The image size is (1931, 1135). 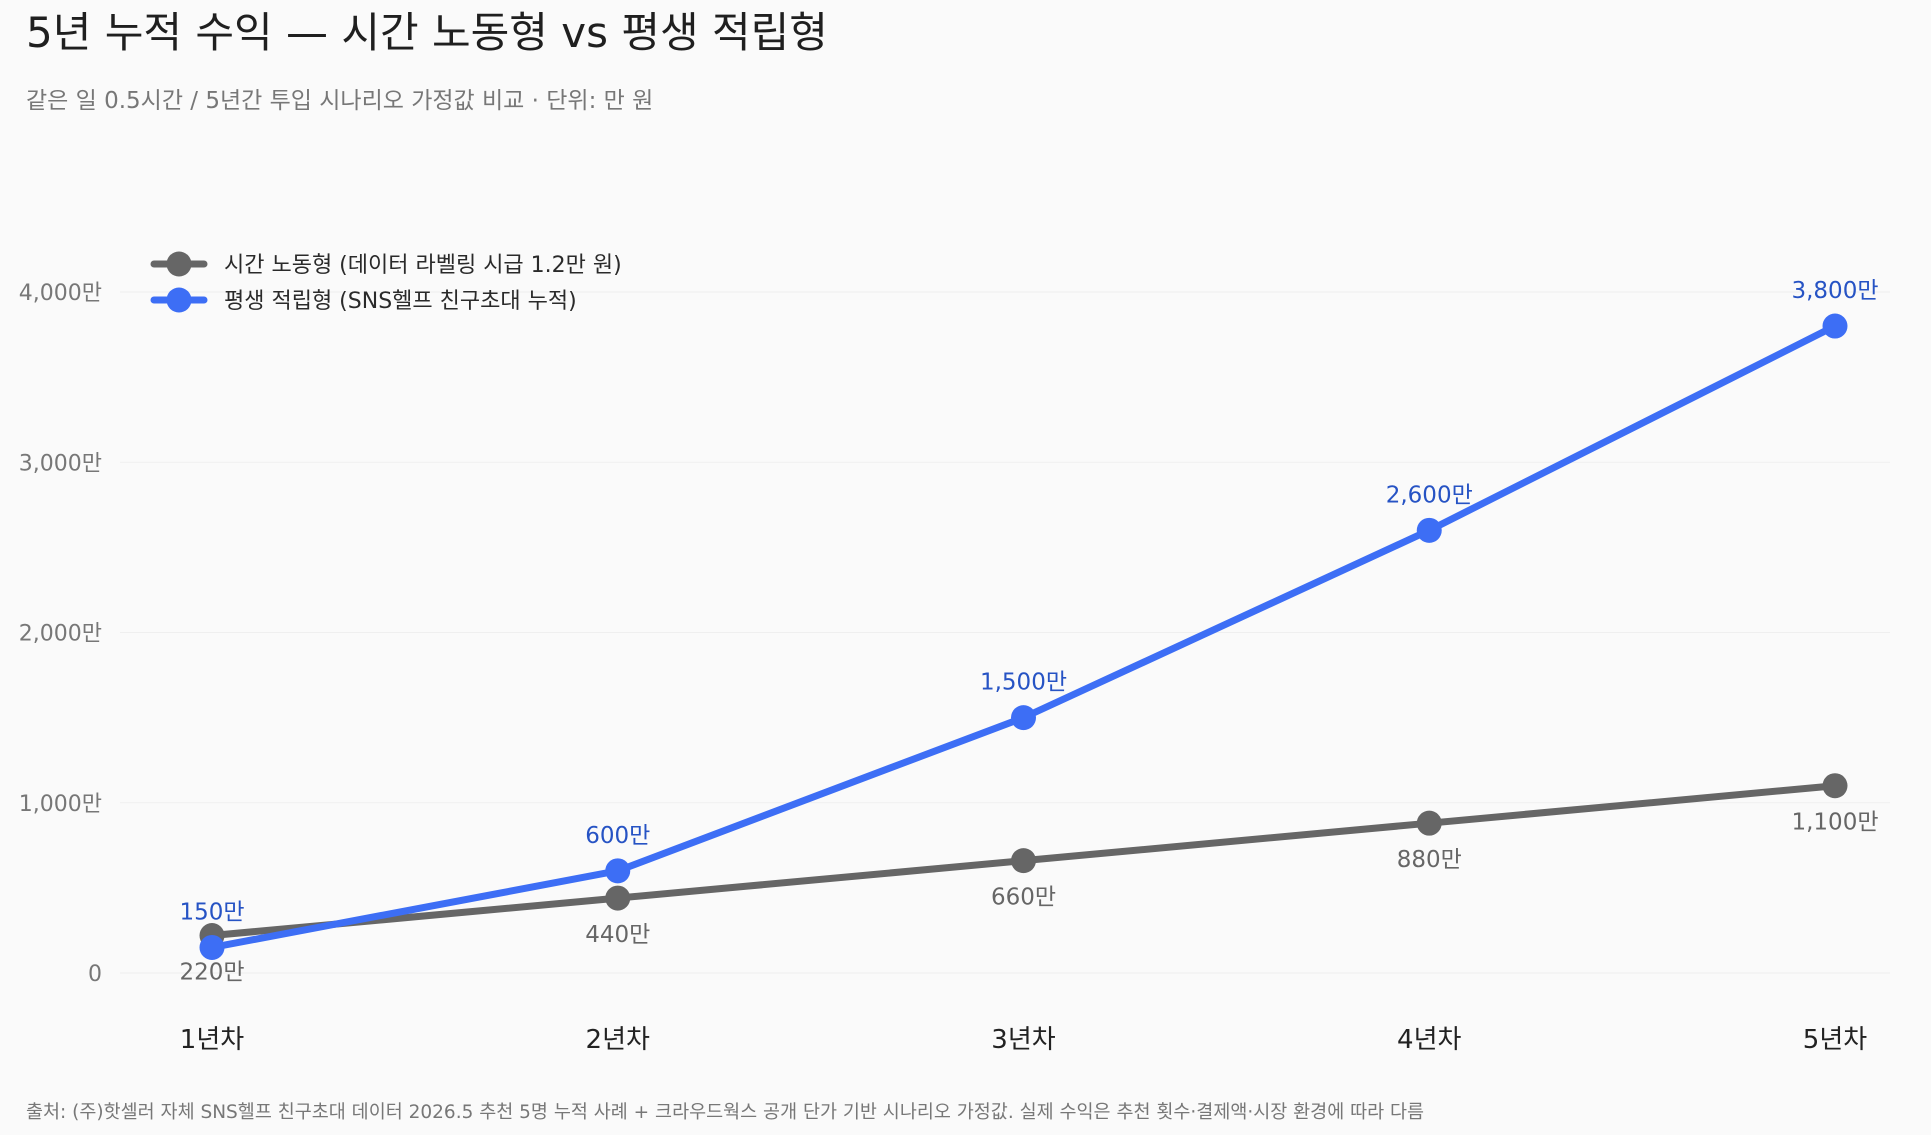 I want to click on legend-label: 시간 노동형 (데이터 라벨링 시급 1.2만 원), so click(x=423, y=265).